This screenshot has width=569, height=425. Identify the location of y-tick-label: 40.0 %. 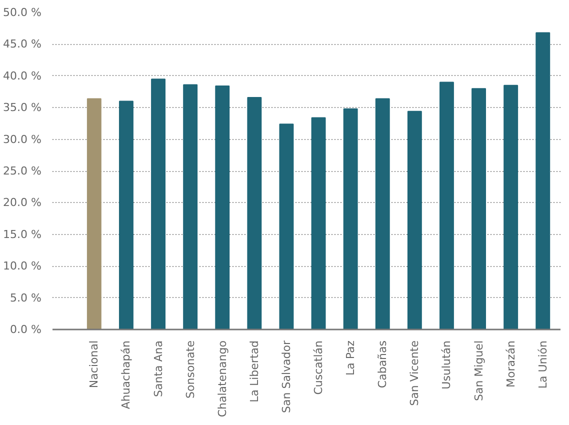
(22, 75).